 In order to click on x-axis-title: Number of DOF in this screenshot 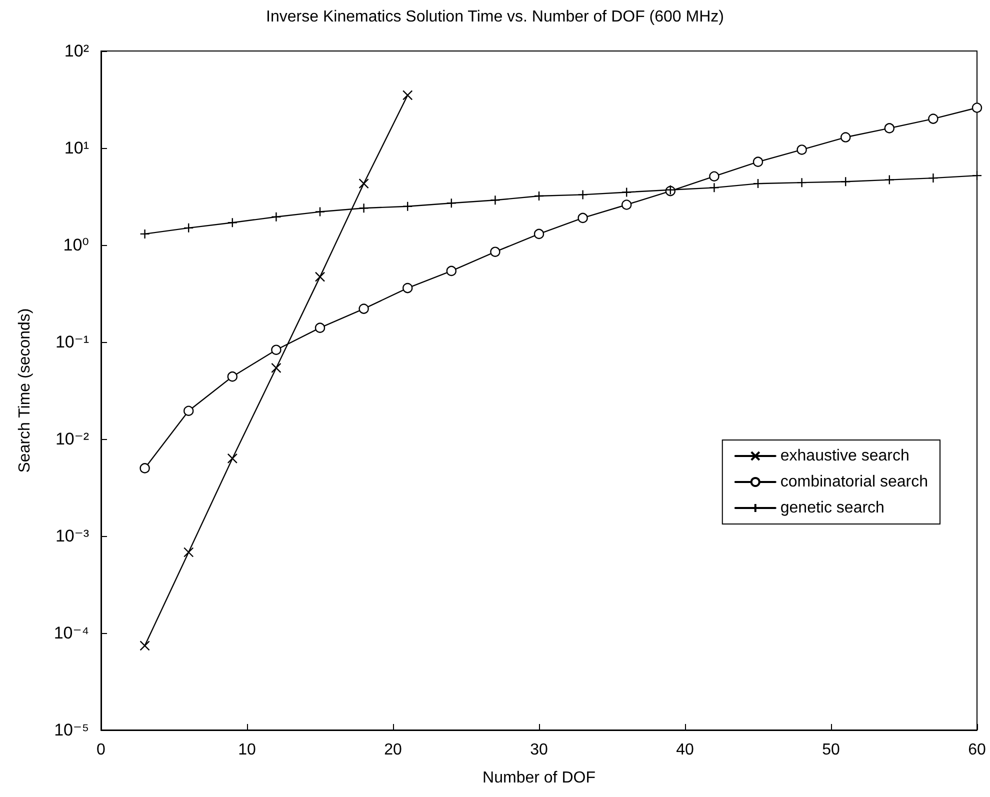, I will do `click(539, 778)`.